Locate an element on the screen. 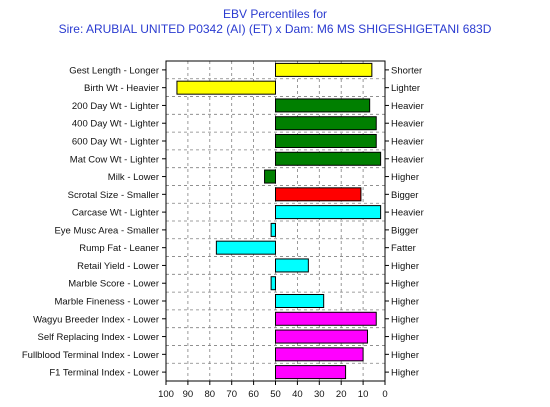  trait-label: 200 Day Wt - Lighter is located at coordinates (115, 106).